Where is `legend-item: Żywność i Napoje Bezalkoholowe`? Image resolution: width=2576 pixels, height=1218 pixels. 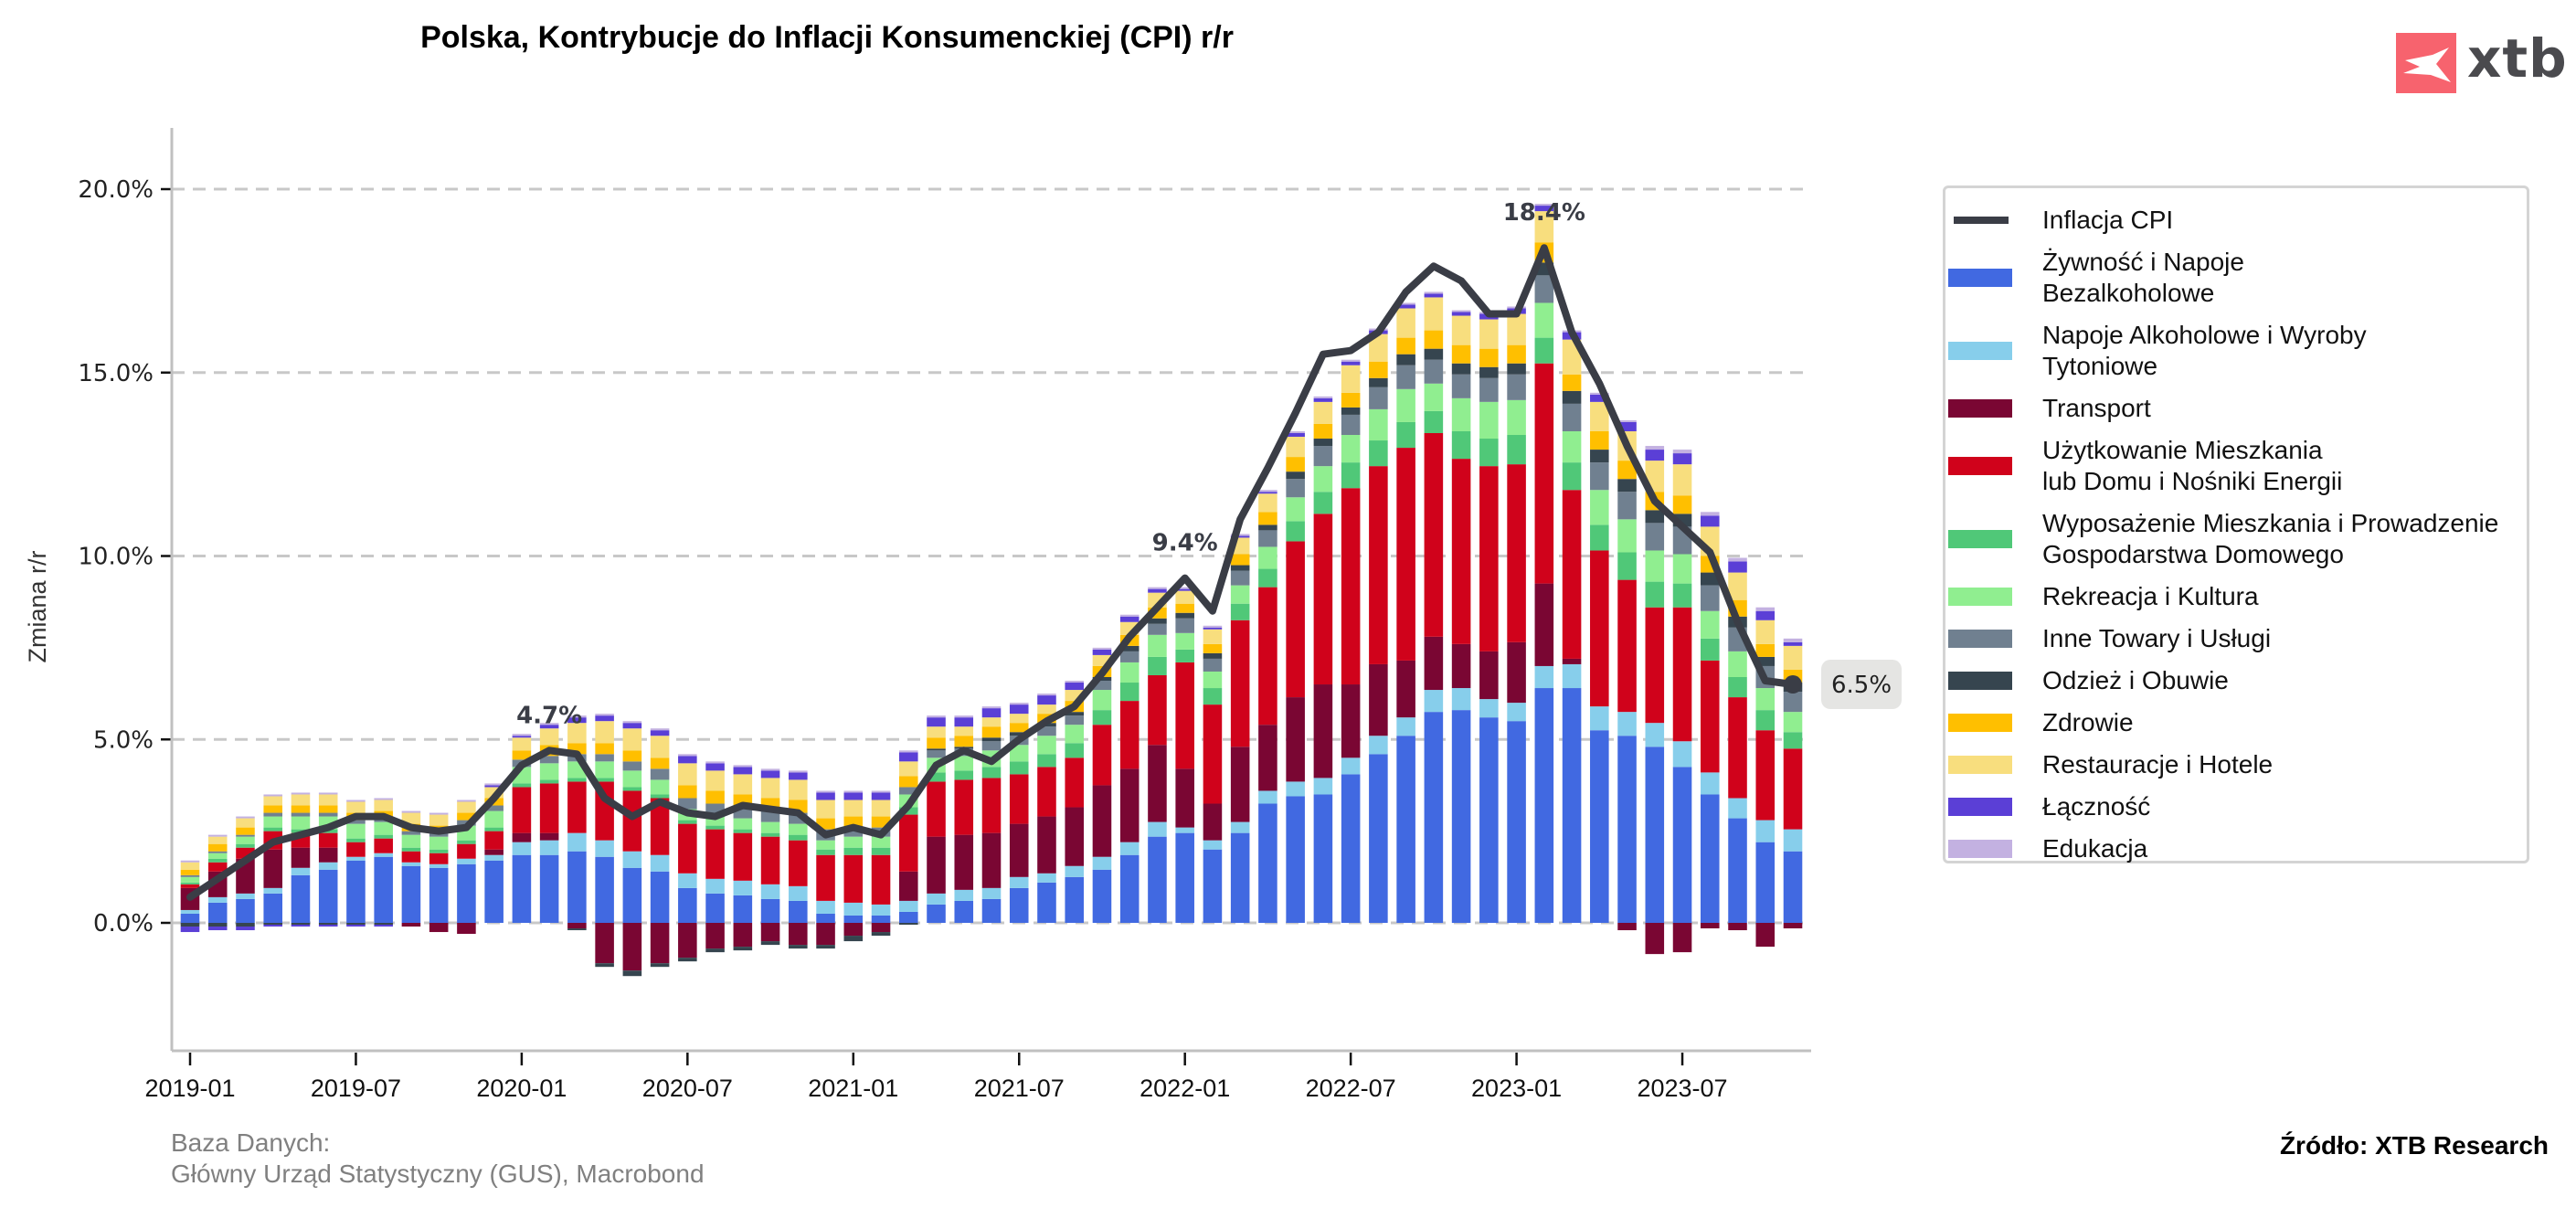 legend-item: Żywność i Napoje Bezalkoholowe is located at coordinates (2236, 277).